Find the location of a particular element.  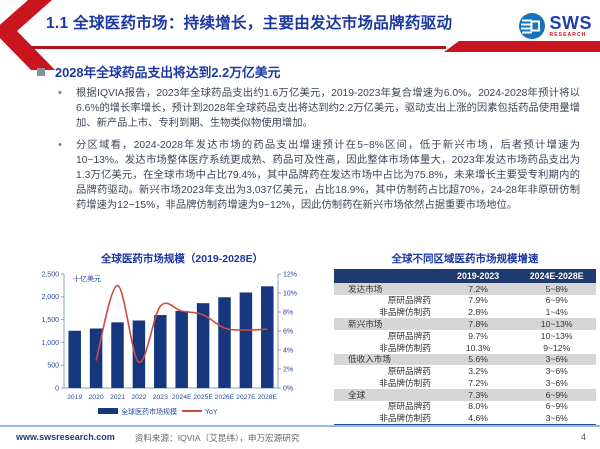

bar-2025E is located at coordinates (203, 345).